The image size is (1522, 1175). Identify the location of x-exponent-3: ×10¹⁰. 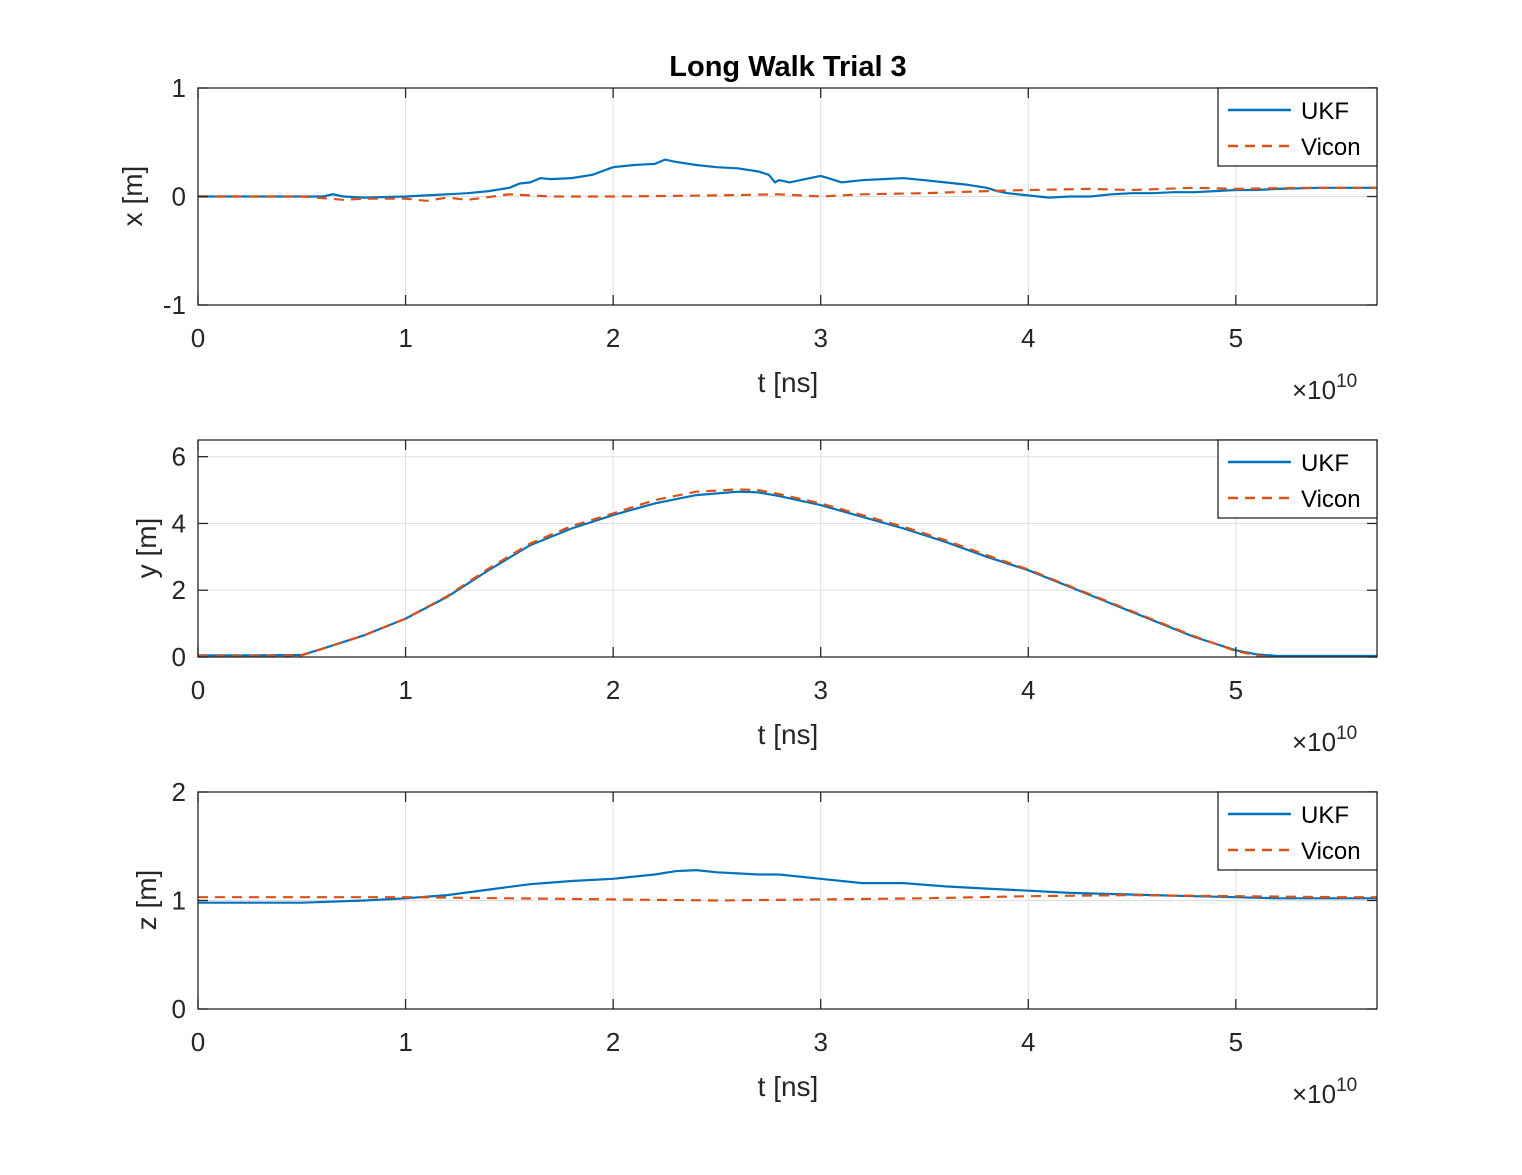
(1324, 1092).